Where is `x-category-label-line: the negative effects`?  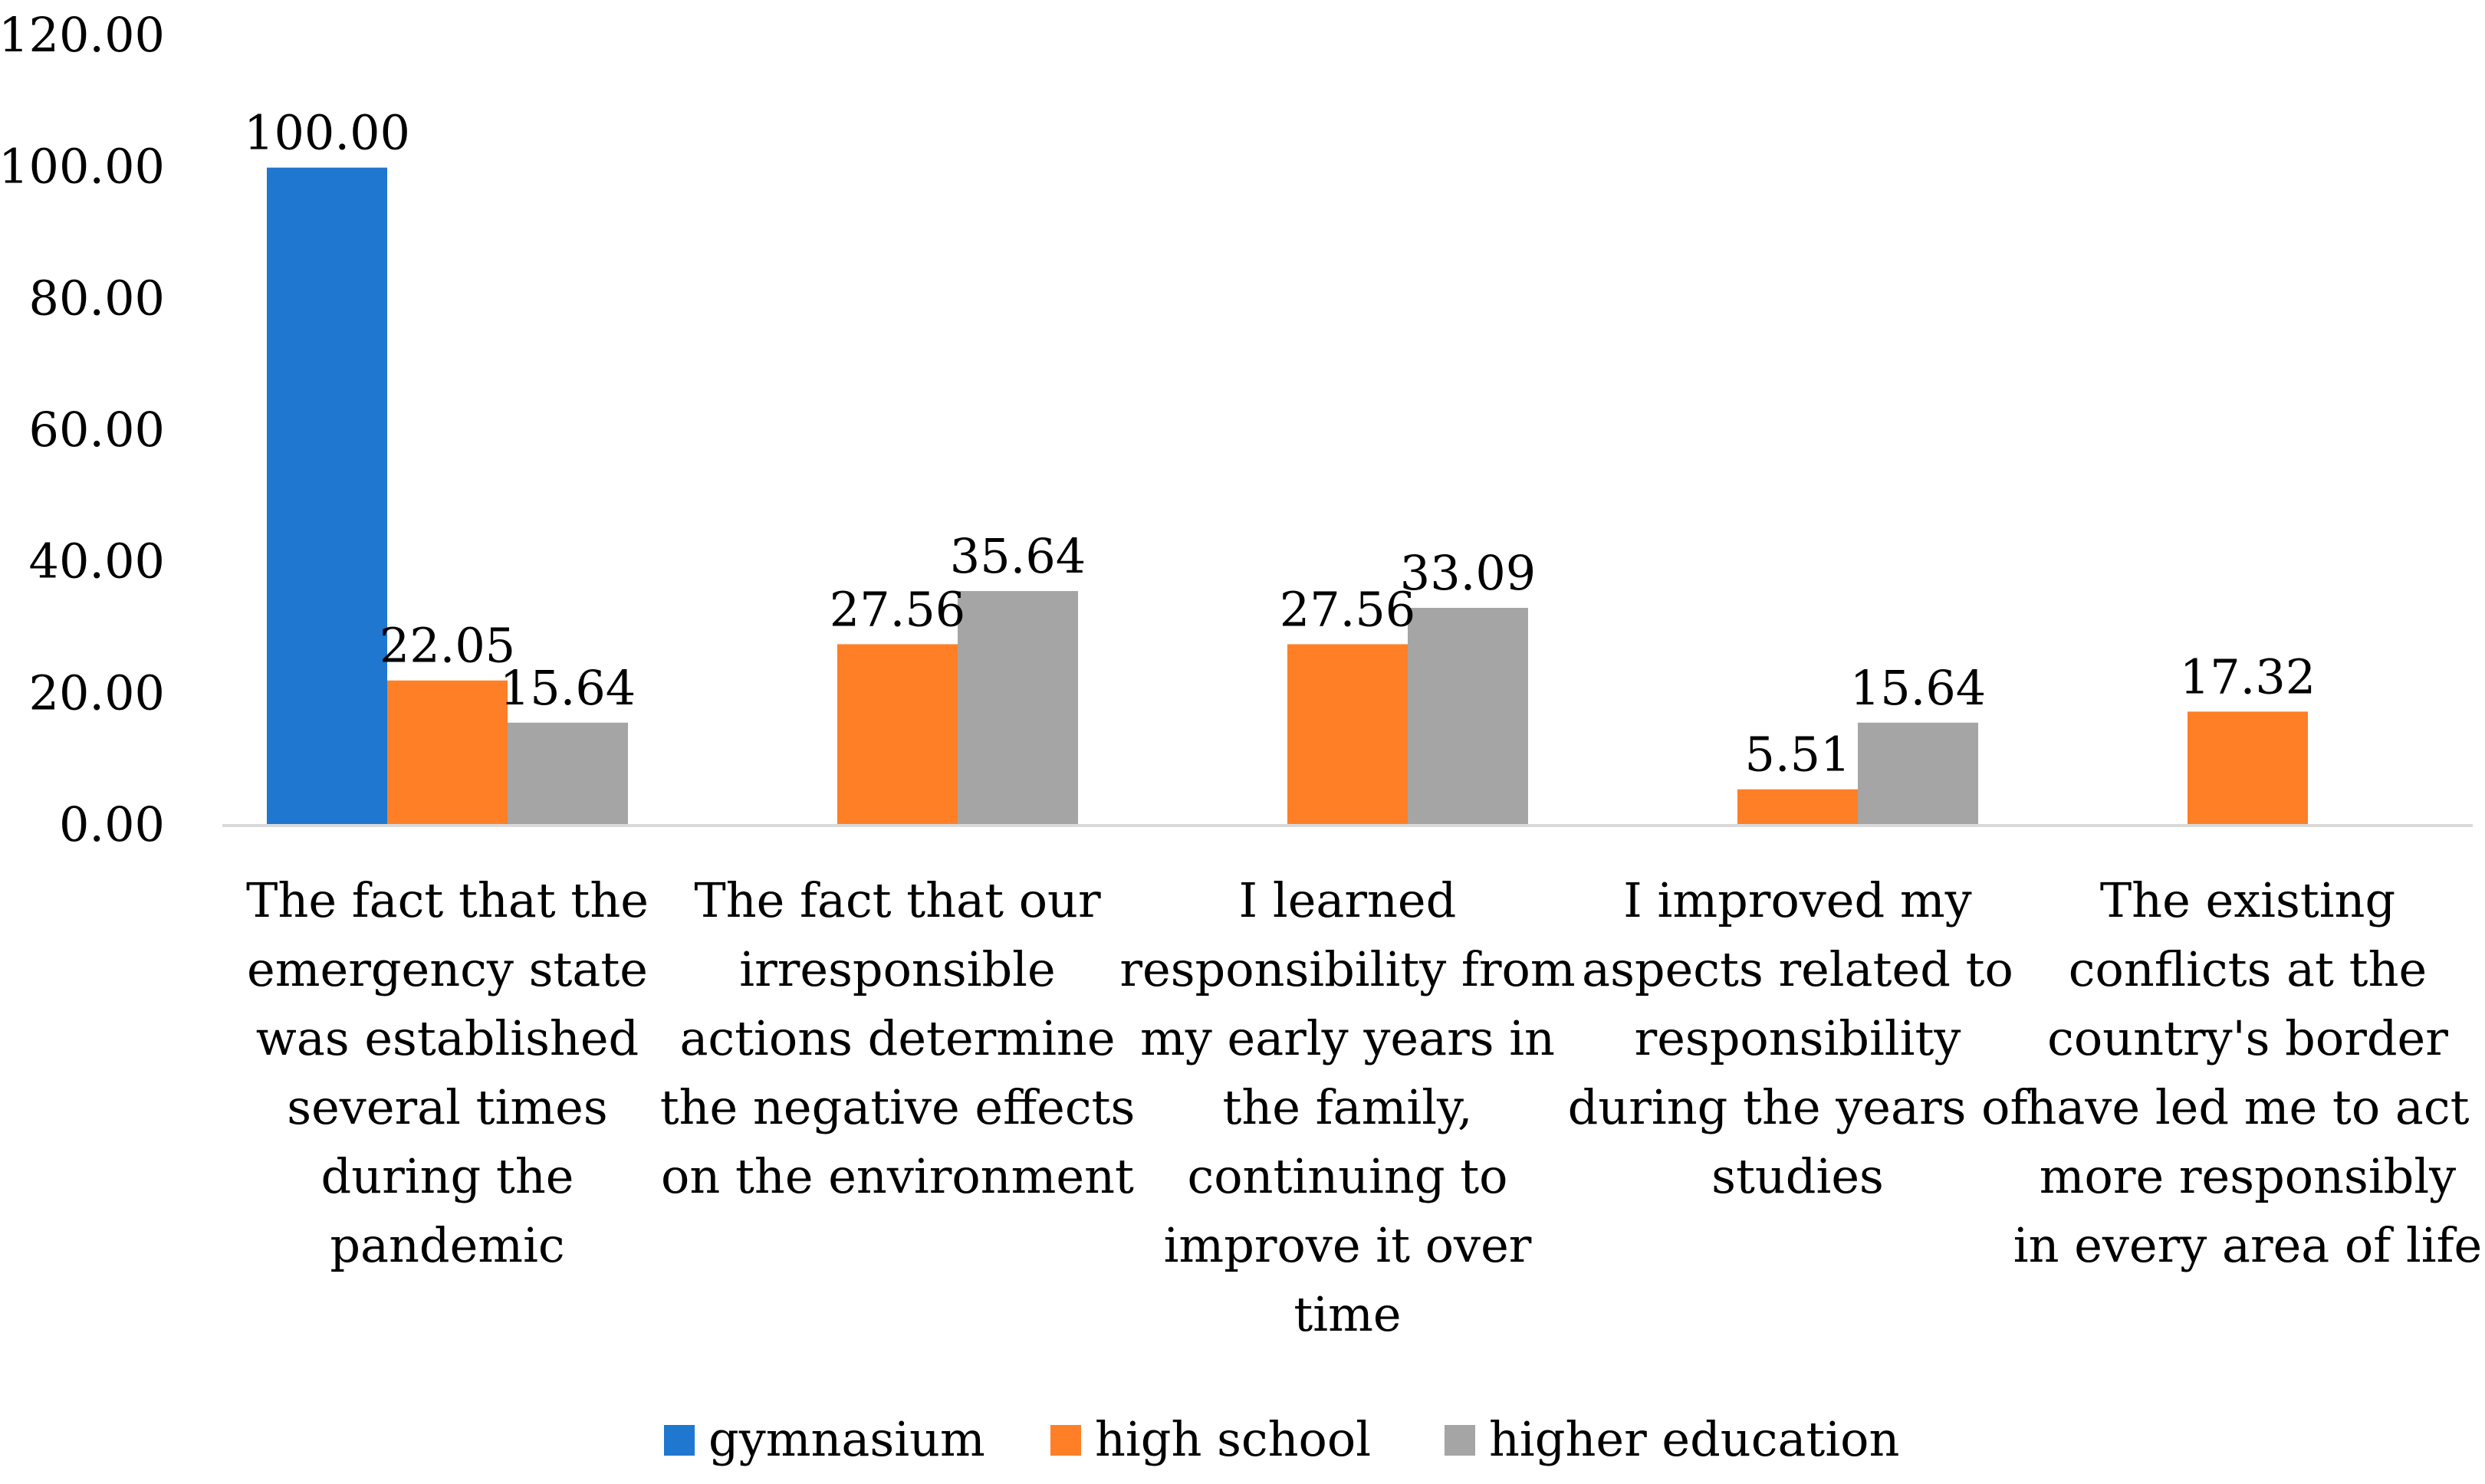
x-category-label-line: the negative effects is located at coordinates (898, 1107).